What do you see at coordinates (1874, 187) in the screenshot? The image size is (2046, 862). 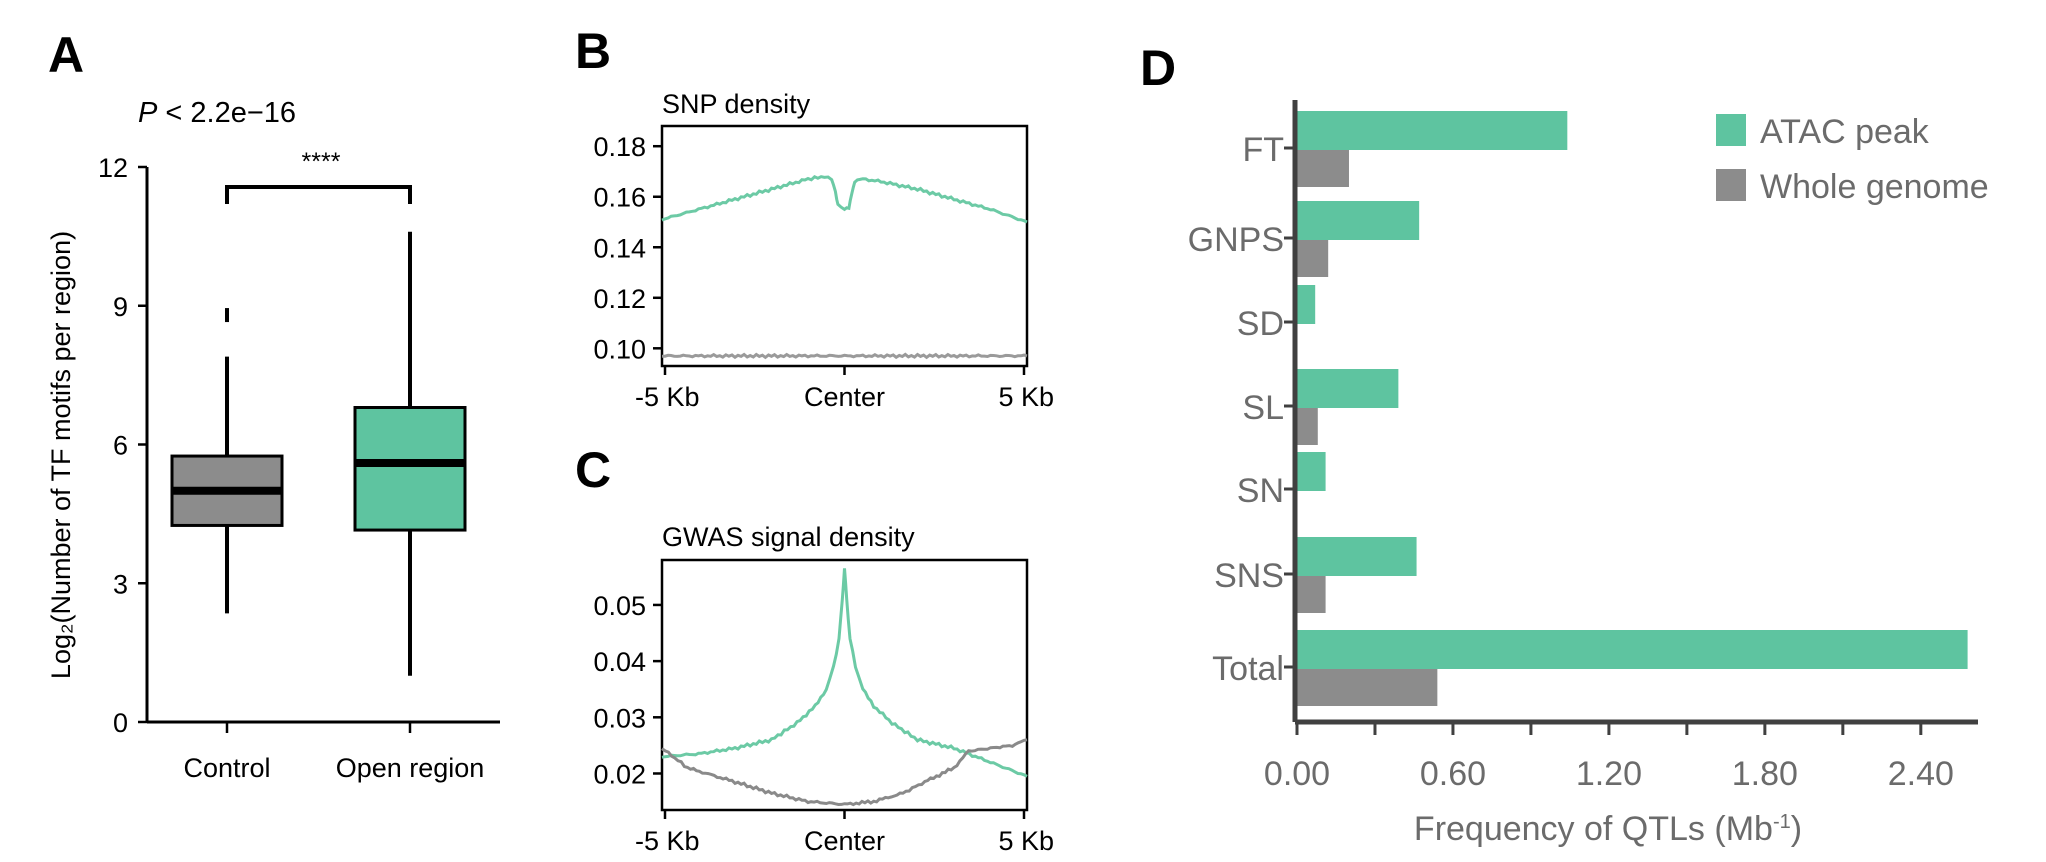 I see `legend-label: Whole genome` at bounding box center [1874, 187].